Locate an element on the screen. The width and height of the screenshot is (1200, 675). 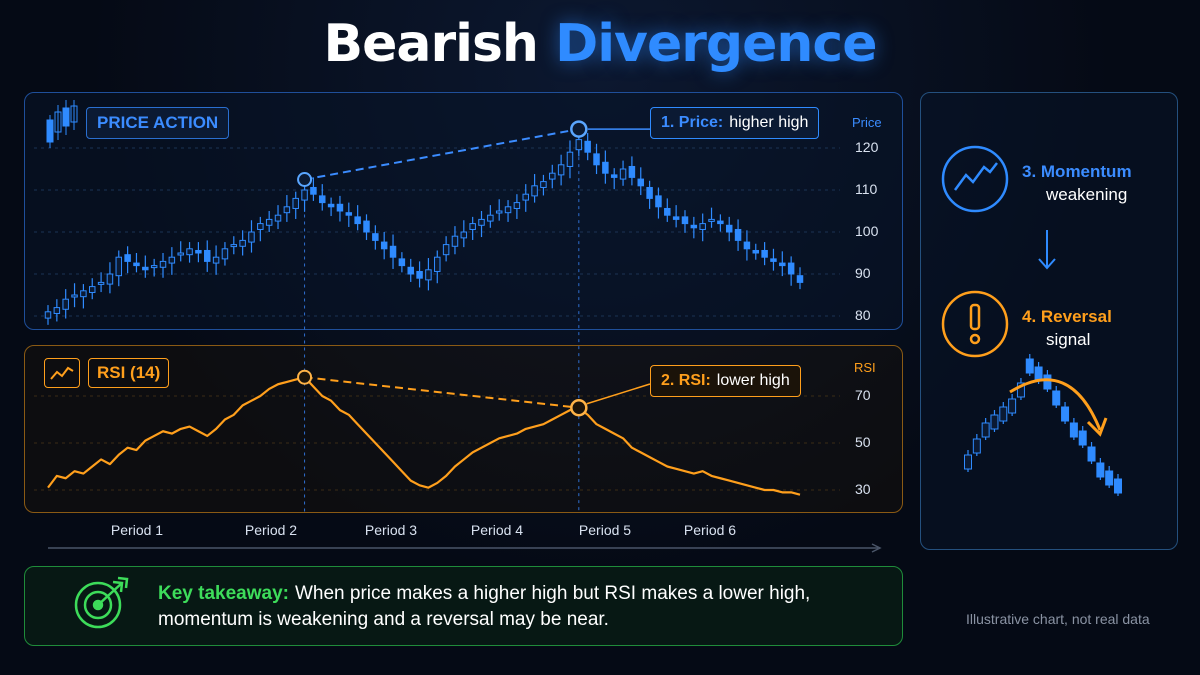
page-title: Bearish Divergence is located at coordinates (600, 44).